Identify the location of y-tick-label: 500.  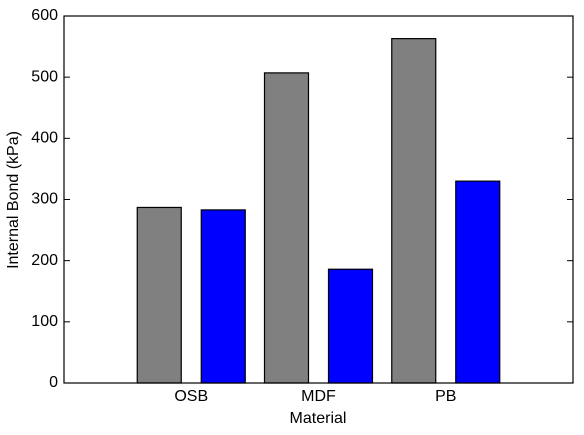
(44, 76).